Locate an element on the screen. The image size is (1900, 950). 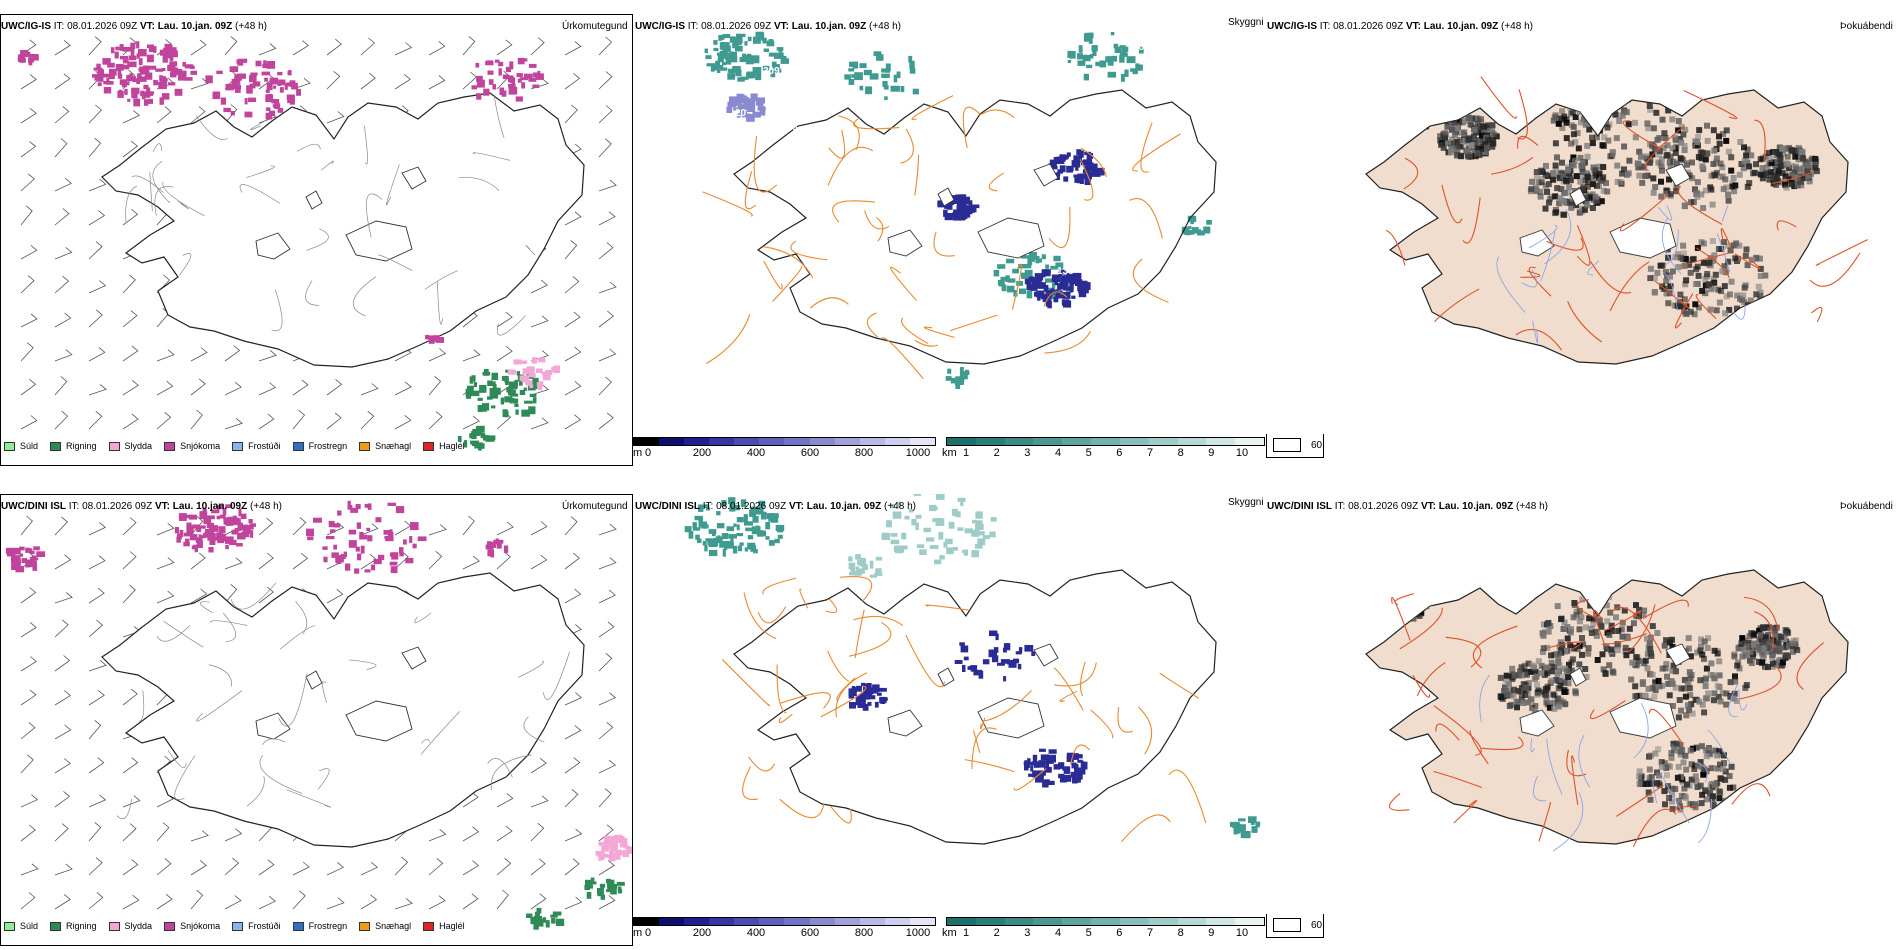
rivers is located at coordinates (1613, 763).